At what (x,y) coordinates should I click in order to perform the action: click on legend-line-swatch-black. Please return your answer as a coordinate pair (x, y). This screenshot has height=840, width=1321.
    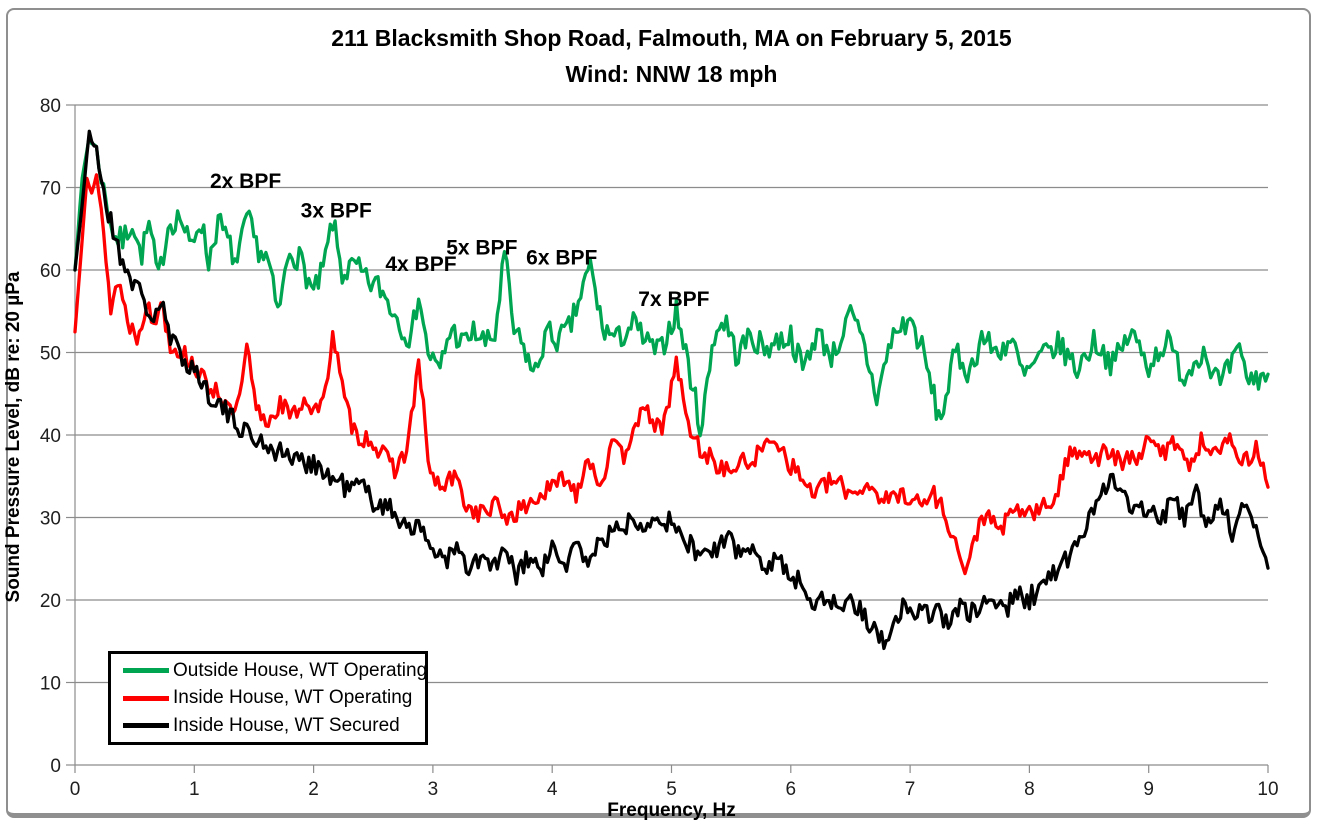
    Looking at the image, I should click on (146, 725).